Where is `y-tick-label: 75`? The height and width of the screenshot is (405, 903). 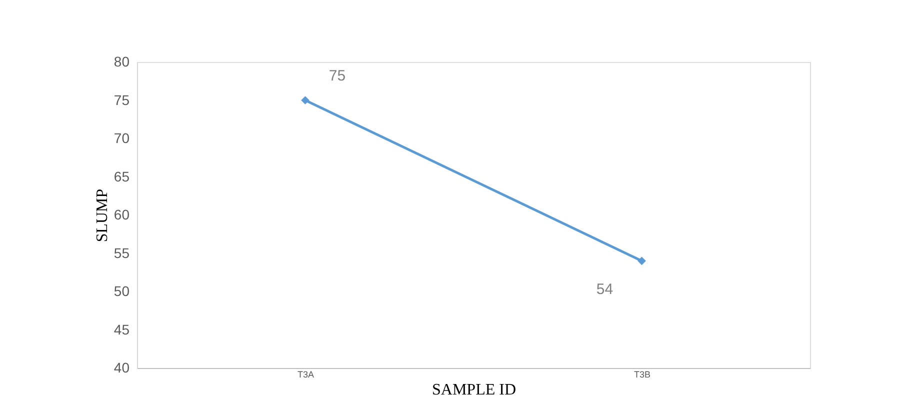 y-tick-label: 75 is located at coordinates (122, 100).